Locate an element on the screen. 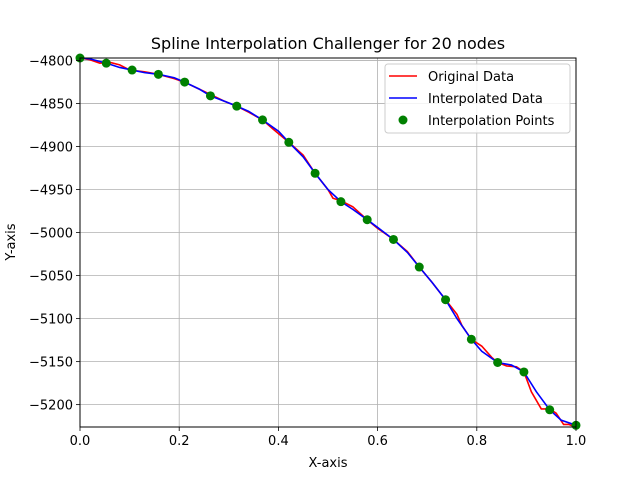 This screenshot has height=480, width=640. x-tick-label: 0.6 is located at coordinates (377, 441).